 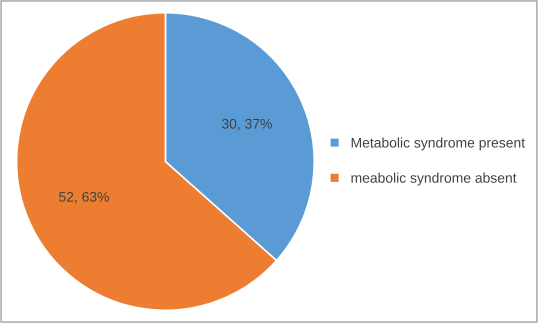 What do you see at coordinates (84, 198) in the screenshot?
I see `data-label: 52, 63%` at bounding box center [84, 198].